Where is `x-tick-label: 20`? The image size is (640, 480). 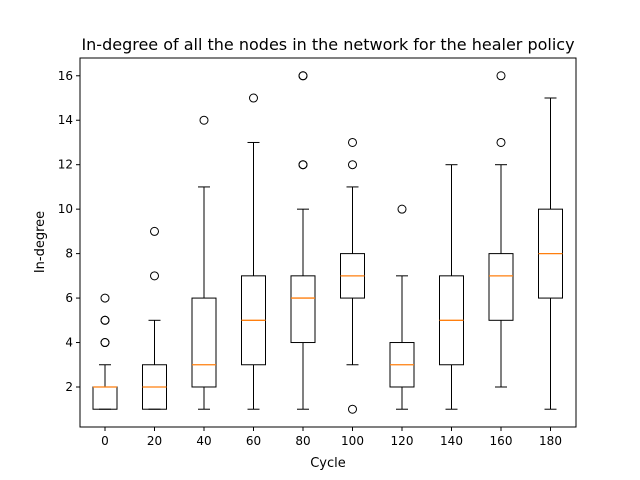 x-tick-label: 20 is located at coordinates (154, 441).